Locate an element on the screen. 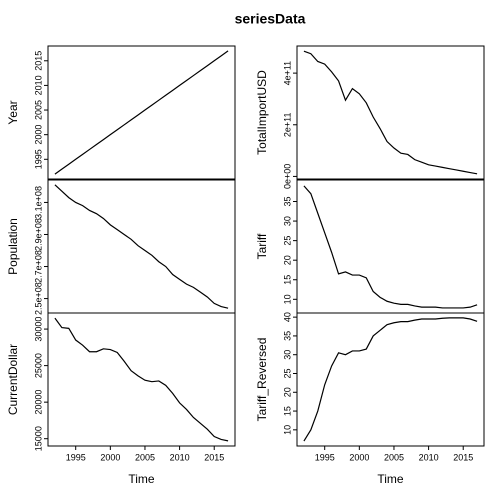 This screenshot has width=504, height=504. y-axis-label: TotalImportUSD is located at coordinates (262, 112).